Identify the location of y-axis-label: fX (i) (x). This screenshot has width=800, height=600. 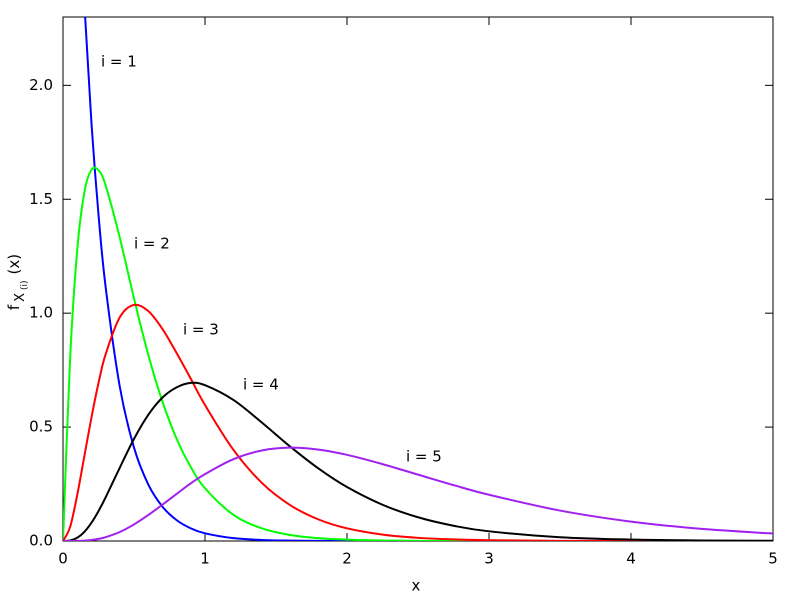
(17, 282).